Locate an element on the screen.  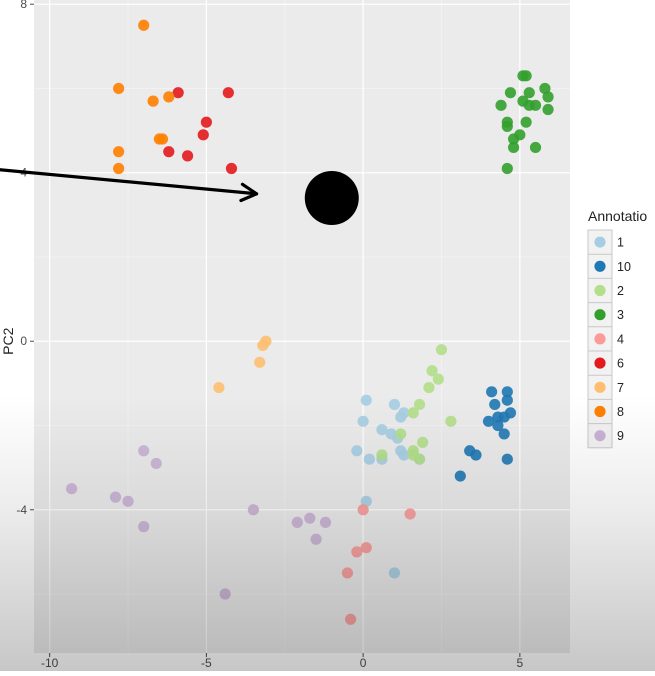
legend-title: Annotatio is located at coordinates (617, 216).